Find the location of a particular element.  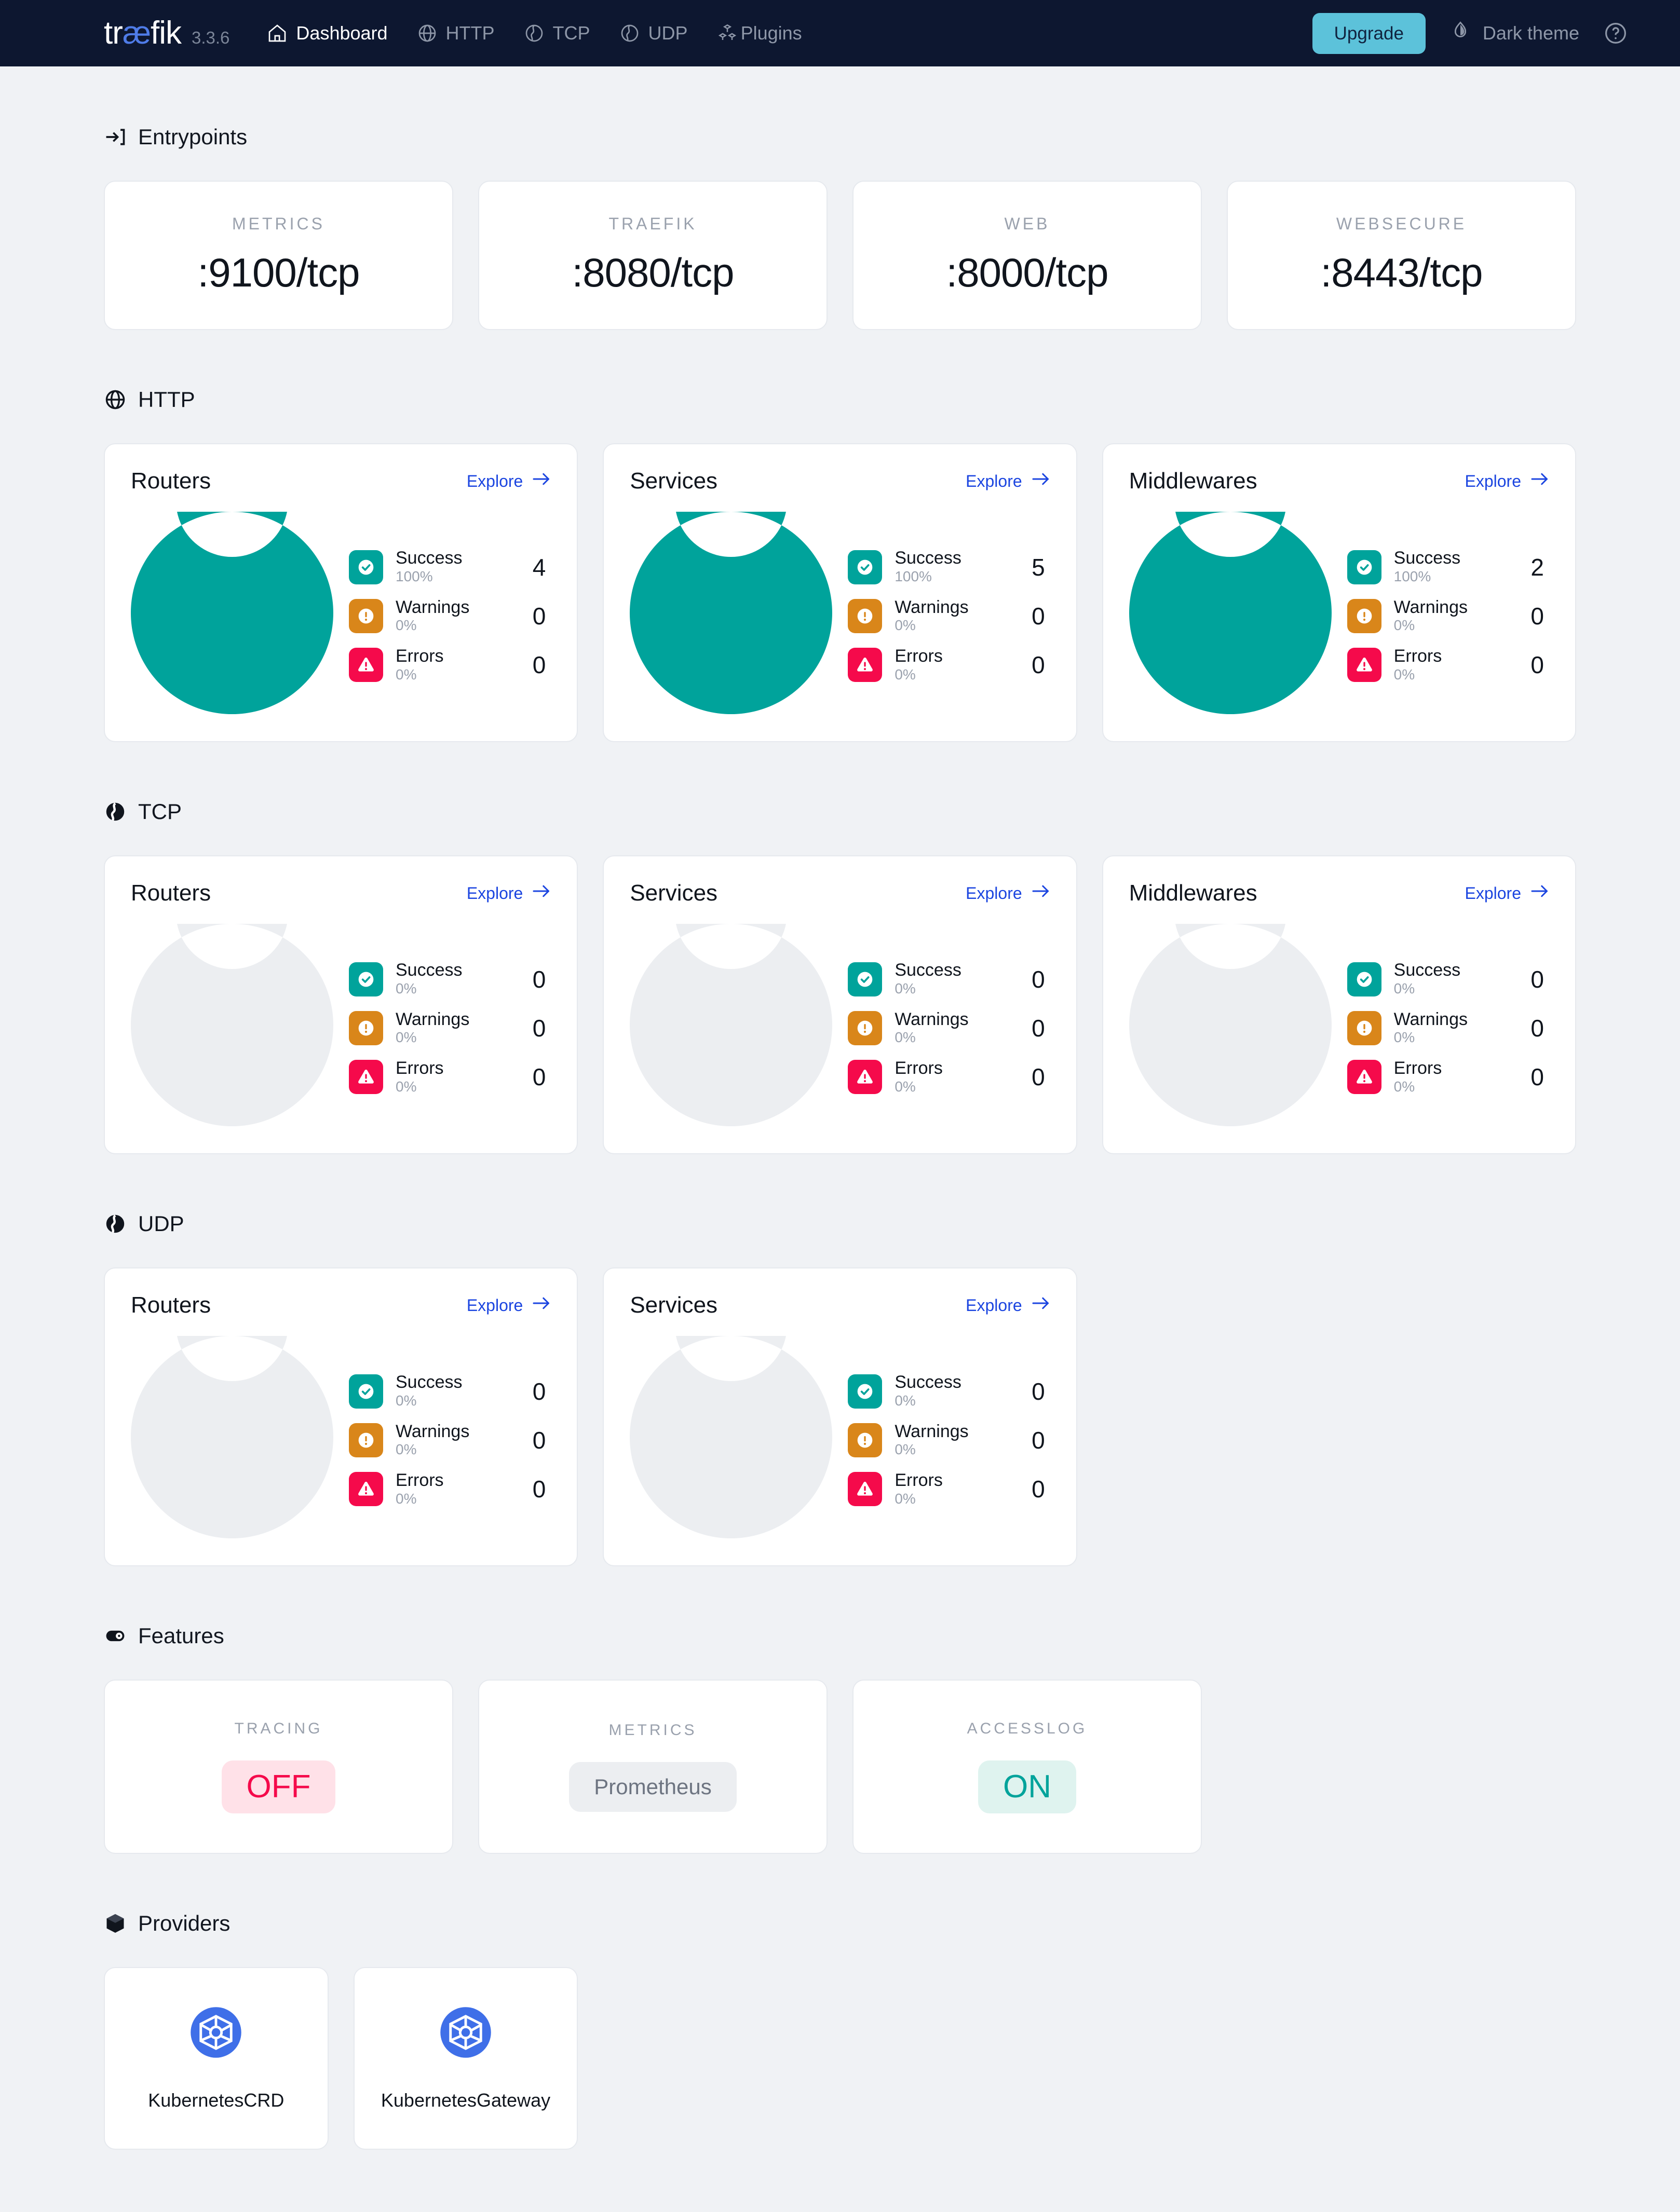

entrypoint-card: TRAEFIK :8080/tcp is located at coordinates (653, 255).